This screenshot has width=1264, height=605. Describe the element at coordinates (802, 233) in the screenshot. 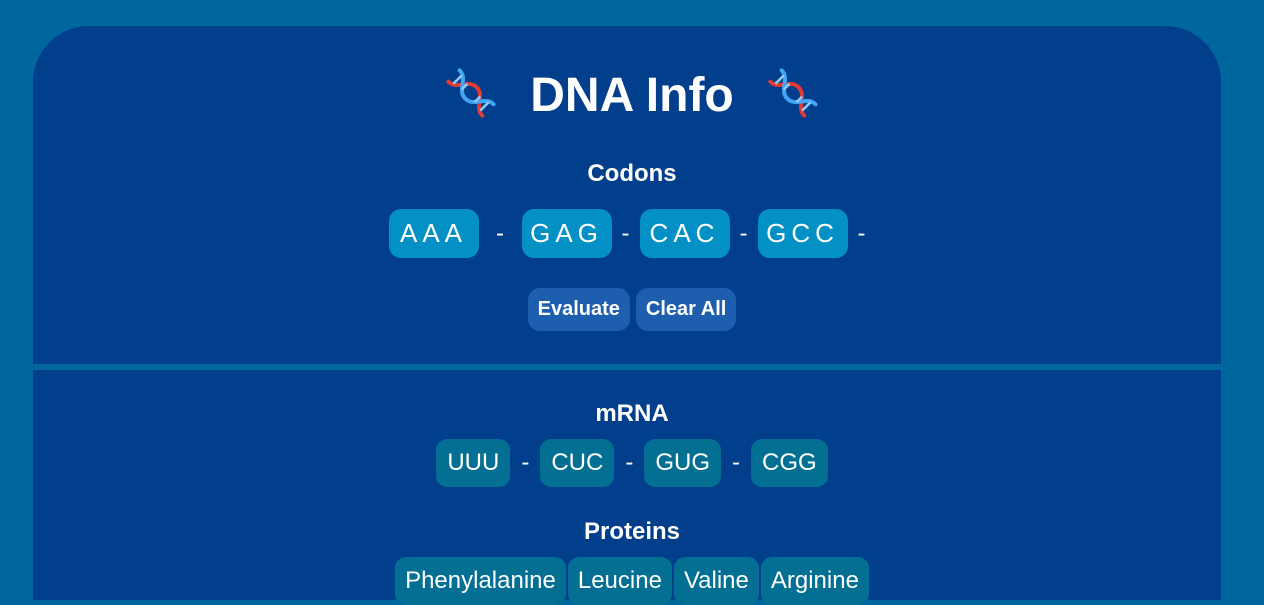

I see `codon-input: GCC` at that location.